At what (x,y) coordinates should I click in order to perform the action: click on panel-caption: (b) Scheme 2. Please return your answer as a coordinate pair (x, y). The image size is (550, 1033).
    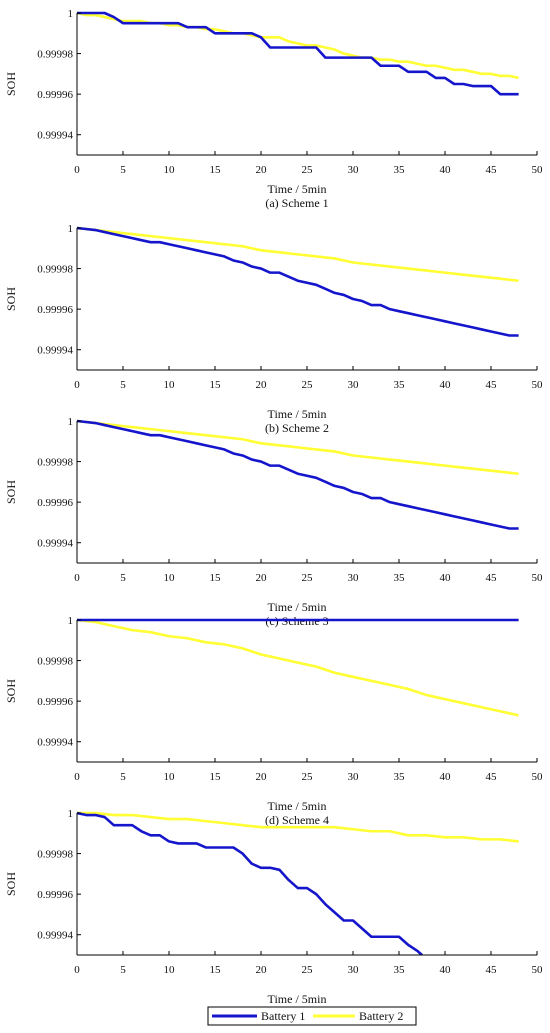
    Looking at the image, I should click on (297, 428).